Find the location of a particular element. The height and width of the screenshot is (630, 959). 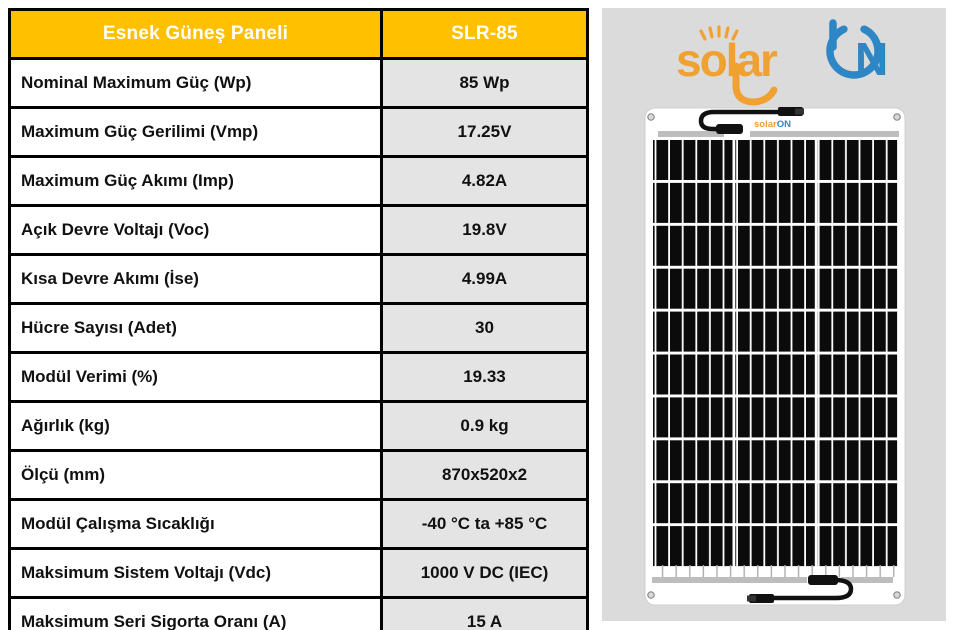

spec-value: 4.82A is located at coordinates (484, 181).